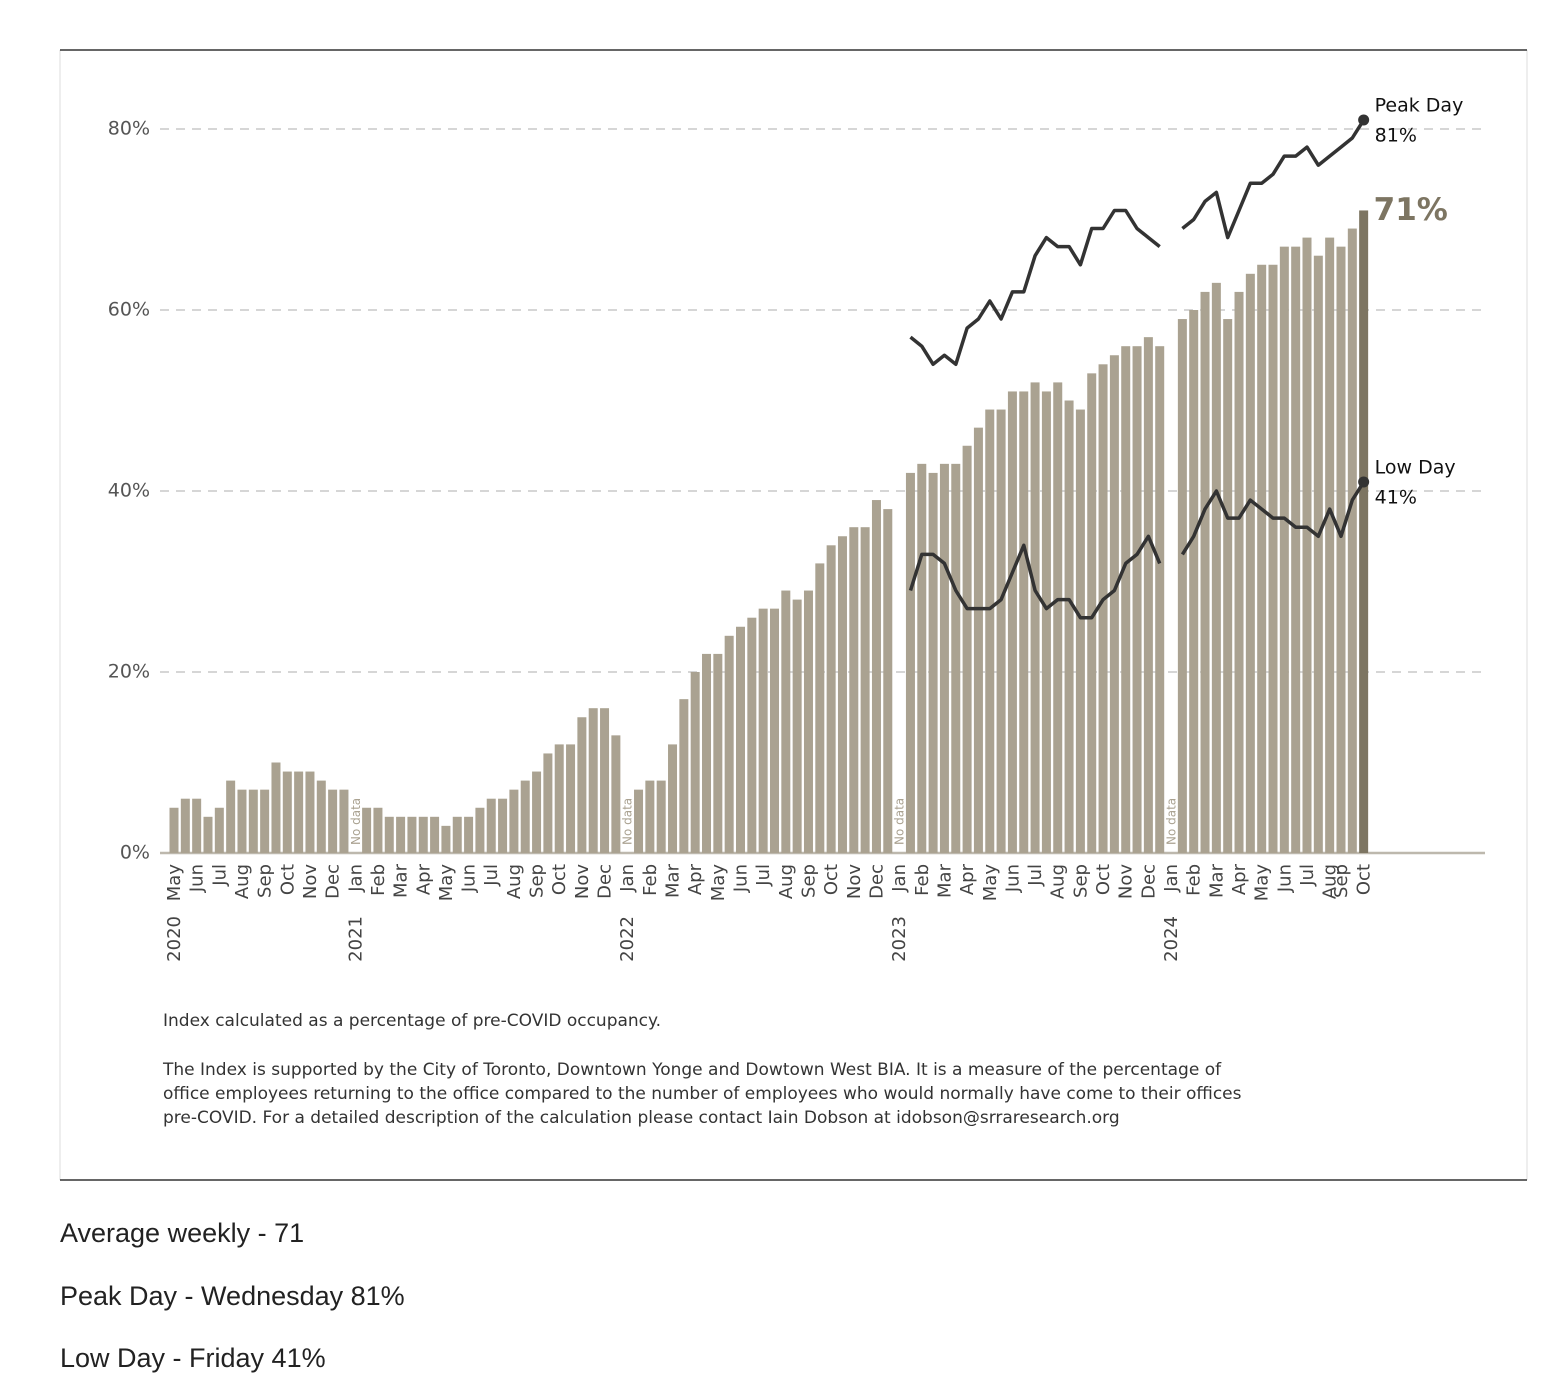 This screenshot has height=1398, width=1568. Describe the element at coordinates (174, 939) in the screenshot. I see `x-year-label: 2020` at that location.